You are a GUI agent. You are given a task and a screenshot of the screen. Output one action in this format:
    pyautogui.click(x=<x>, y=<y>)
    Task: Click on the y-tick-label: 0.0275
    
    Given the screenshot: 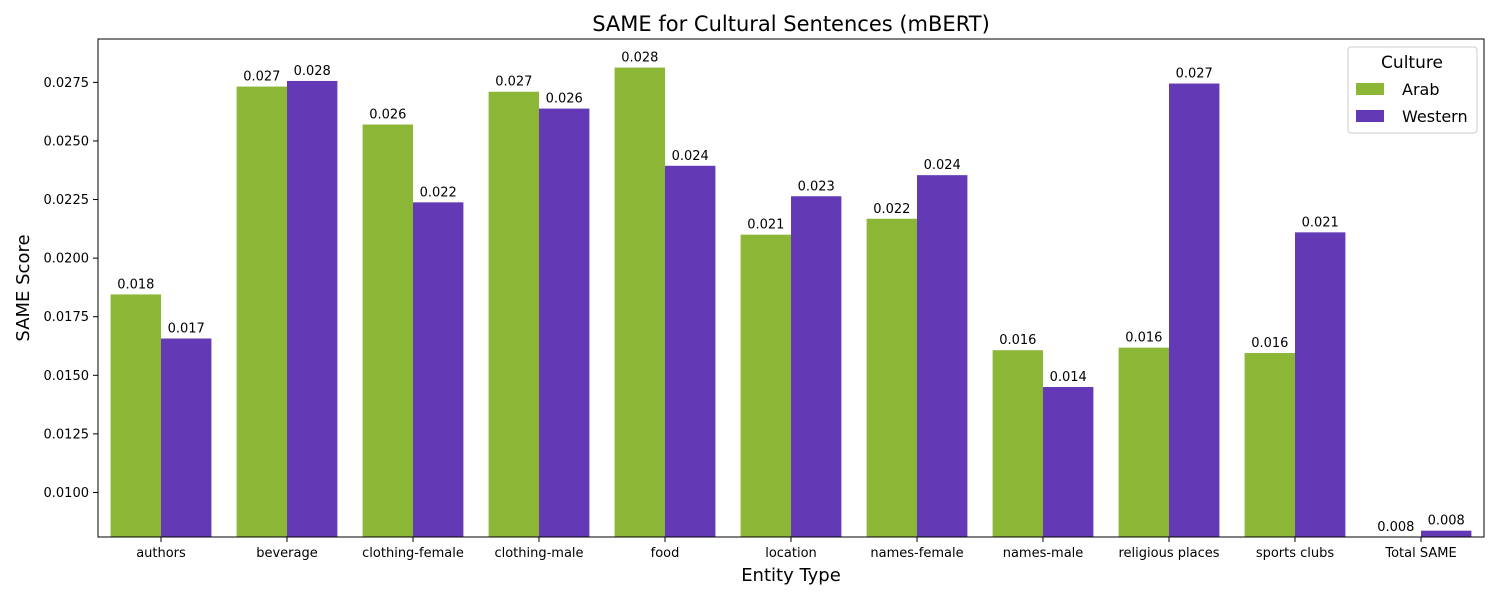 What is the action you would take?
    pyautogui.click(x=67, y=83)
    